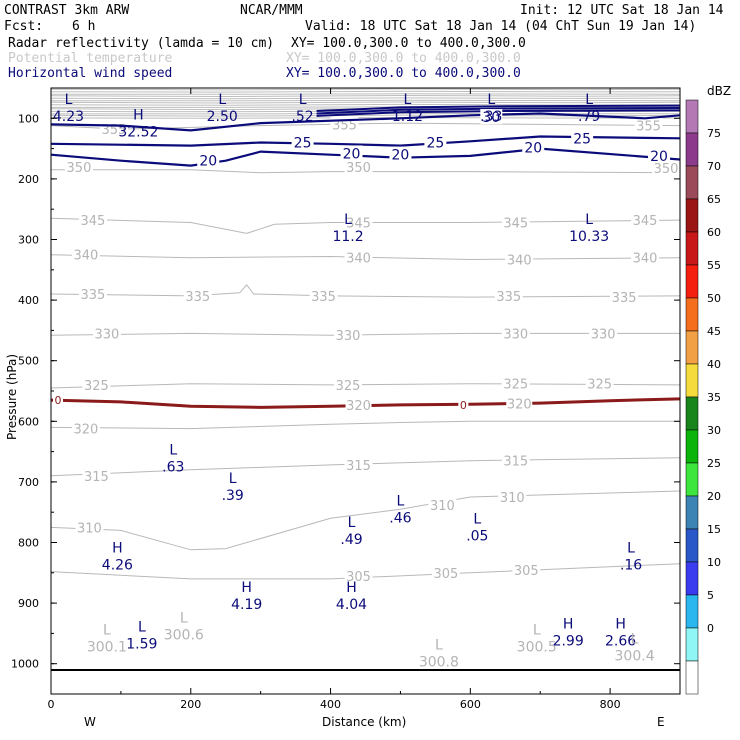 The image size is (740, 740). What do you see at coordinates (403, 73) in the screenshot?
I see `field-xy-wind: XY= 100.0,300.0 to 400.0,300.0` at bounding box center [403, 73].